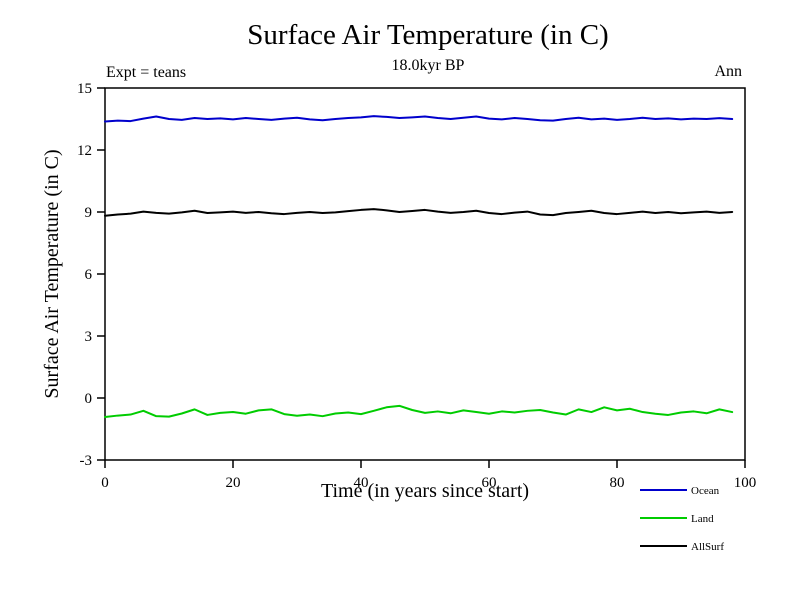 This screenshot has height=600, width=800. What do you see at coordinates (419, 411) in the screenshot?
I see `series-line-land` at bounding box center [419, 411].